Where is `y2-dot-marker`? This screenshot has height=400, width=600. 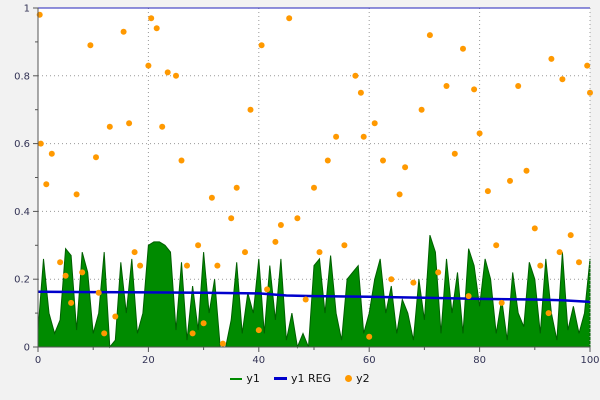 y2-dot-marker is located at coordinates (349, 378).